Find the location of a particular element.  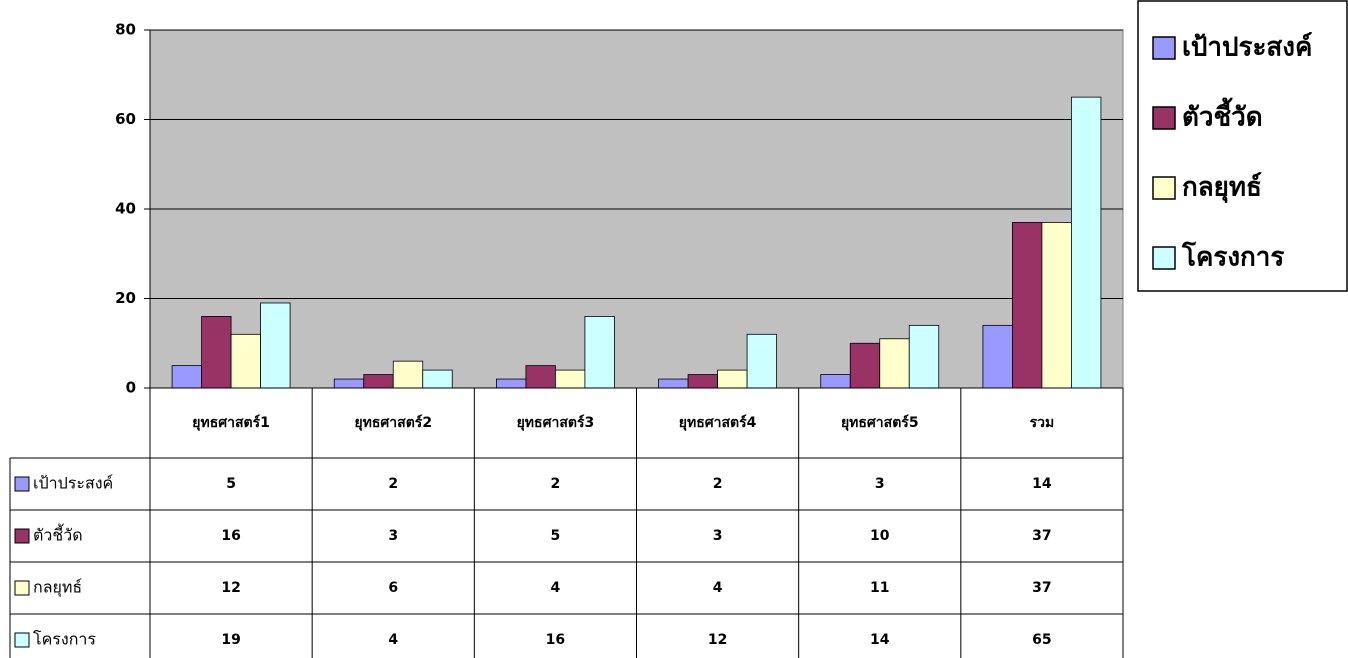

y-tick-label: 0 is located at coordinates (131, 388).